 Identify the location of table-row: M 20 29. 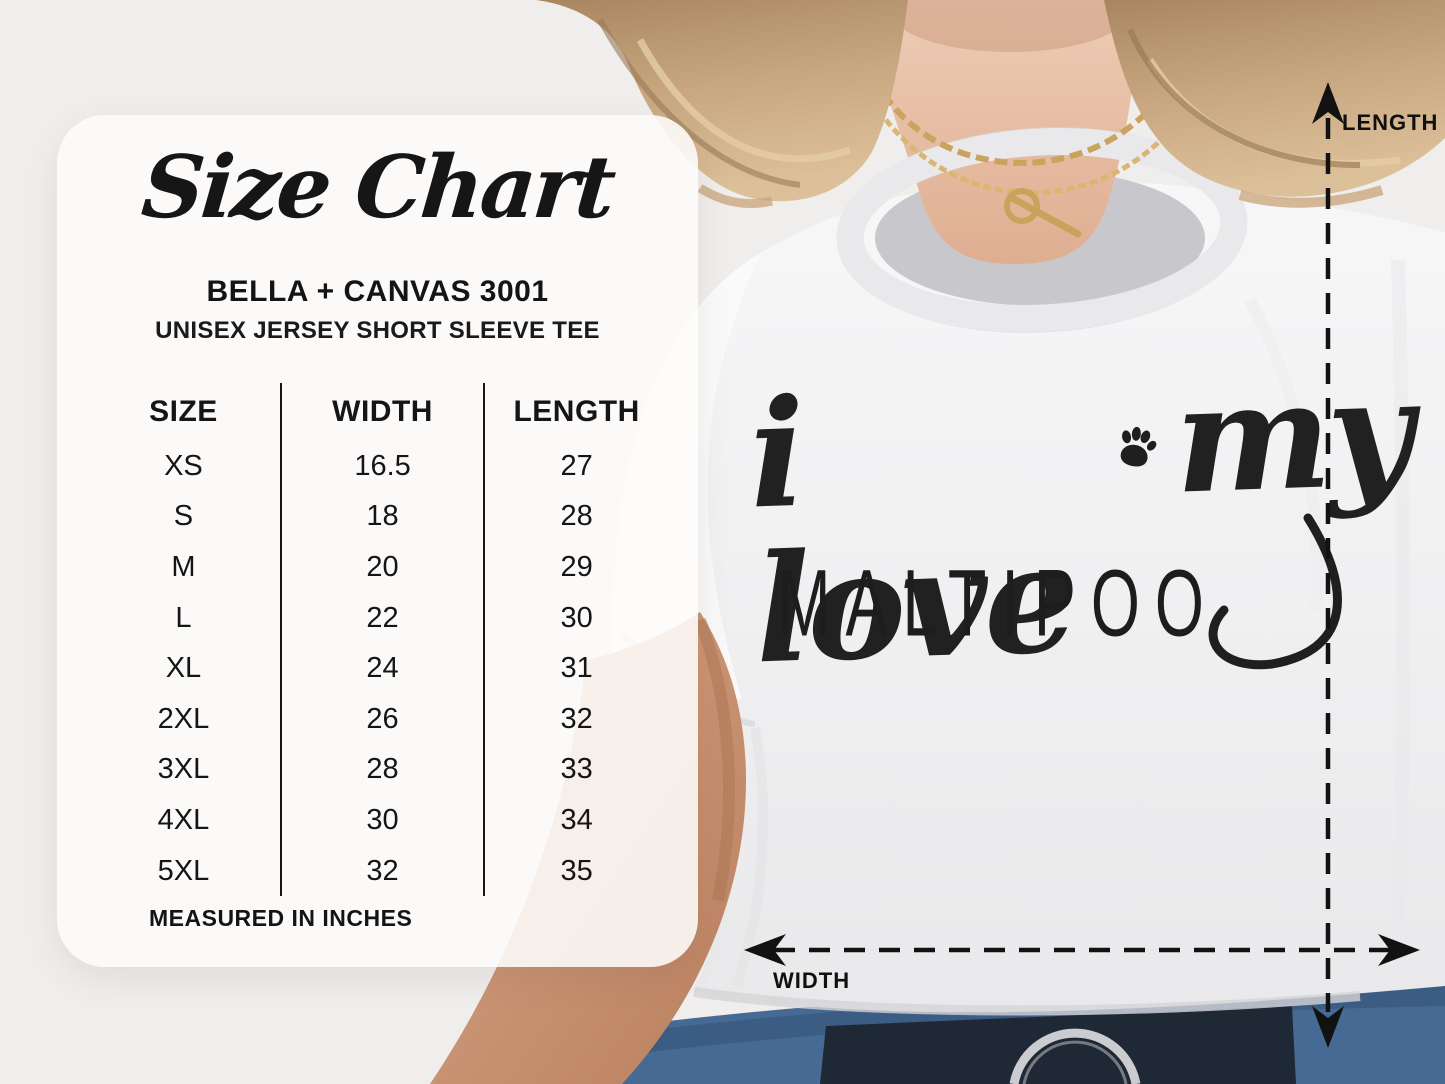
(377, 567).